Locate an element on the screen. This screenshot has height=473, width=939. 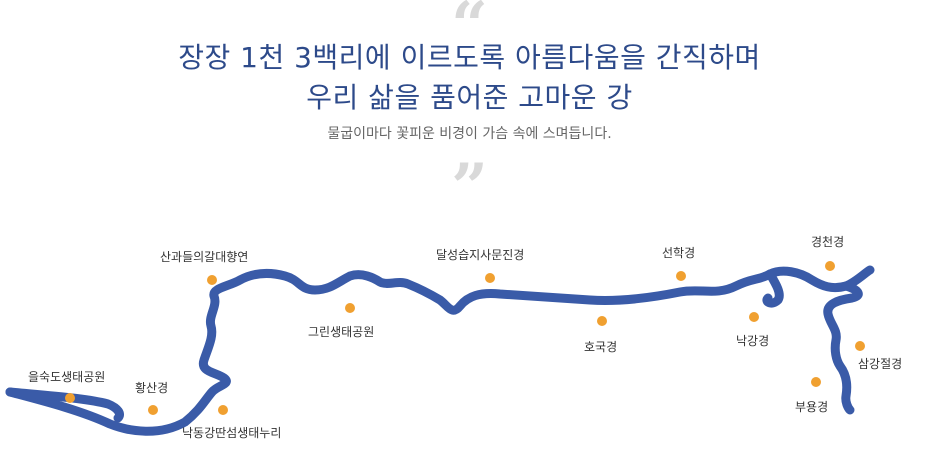
label-hwangsan: 황산경 is located at coordinates (151, 388).